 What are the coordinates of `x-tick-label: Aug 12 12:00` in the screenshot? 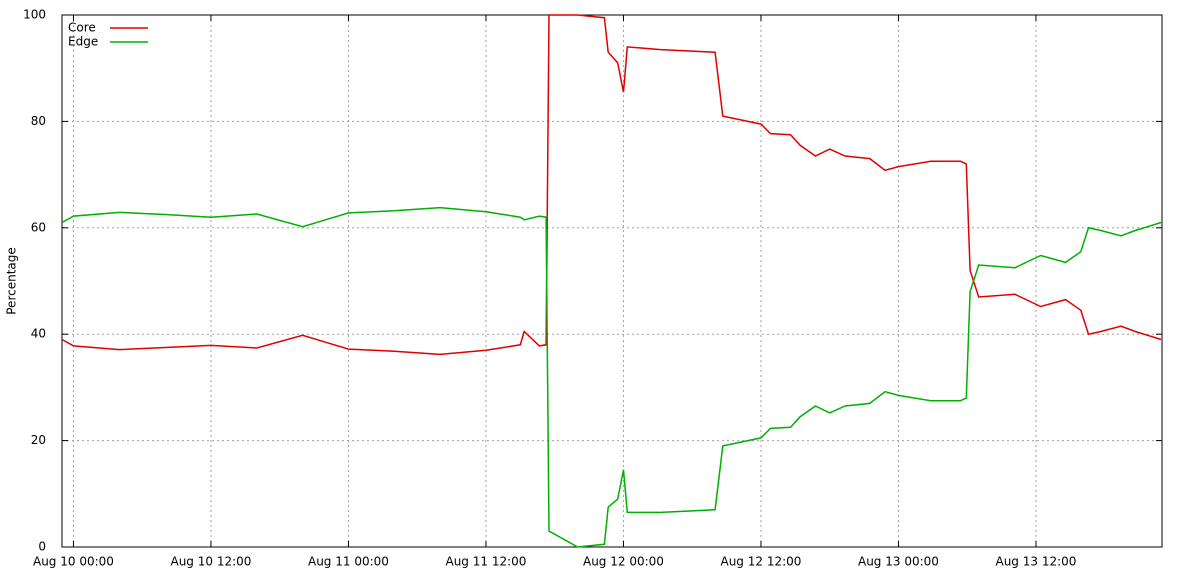 It's located at (760, 562).